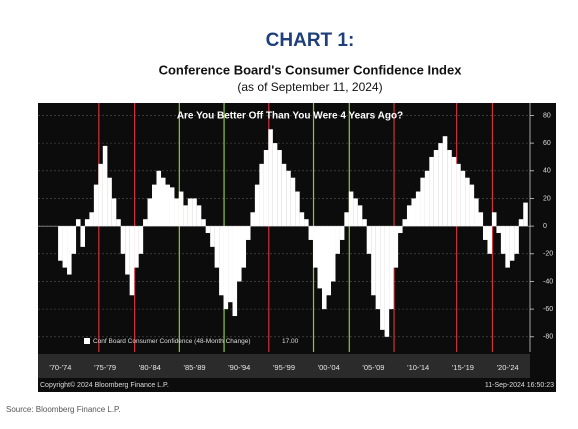 The width and height of the screenshot is (578, 429). What do you see at coordinates (547, 171) in the screenshot?
I see `y-tick-label: 40` at bounding box center [547, 171].